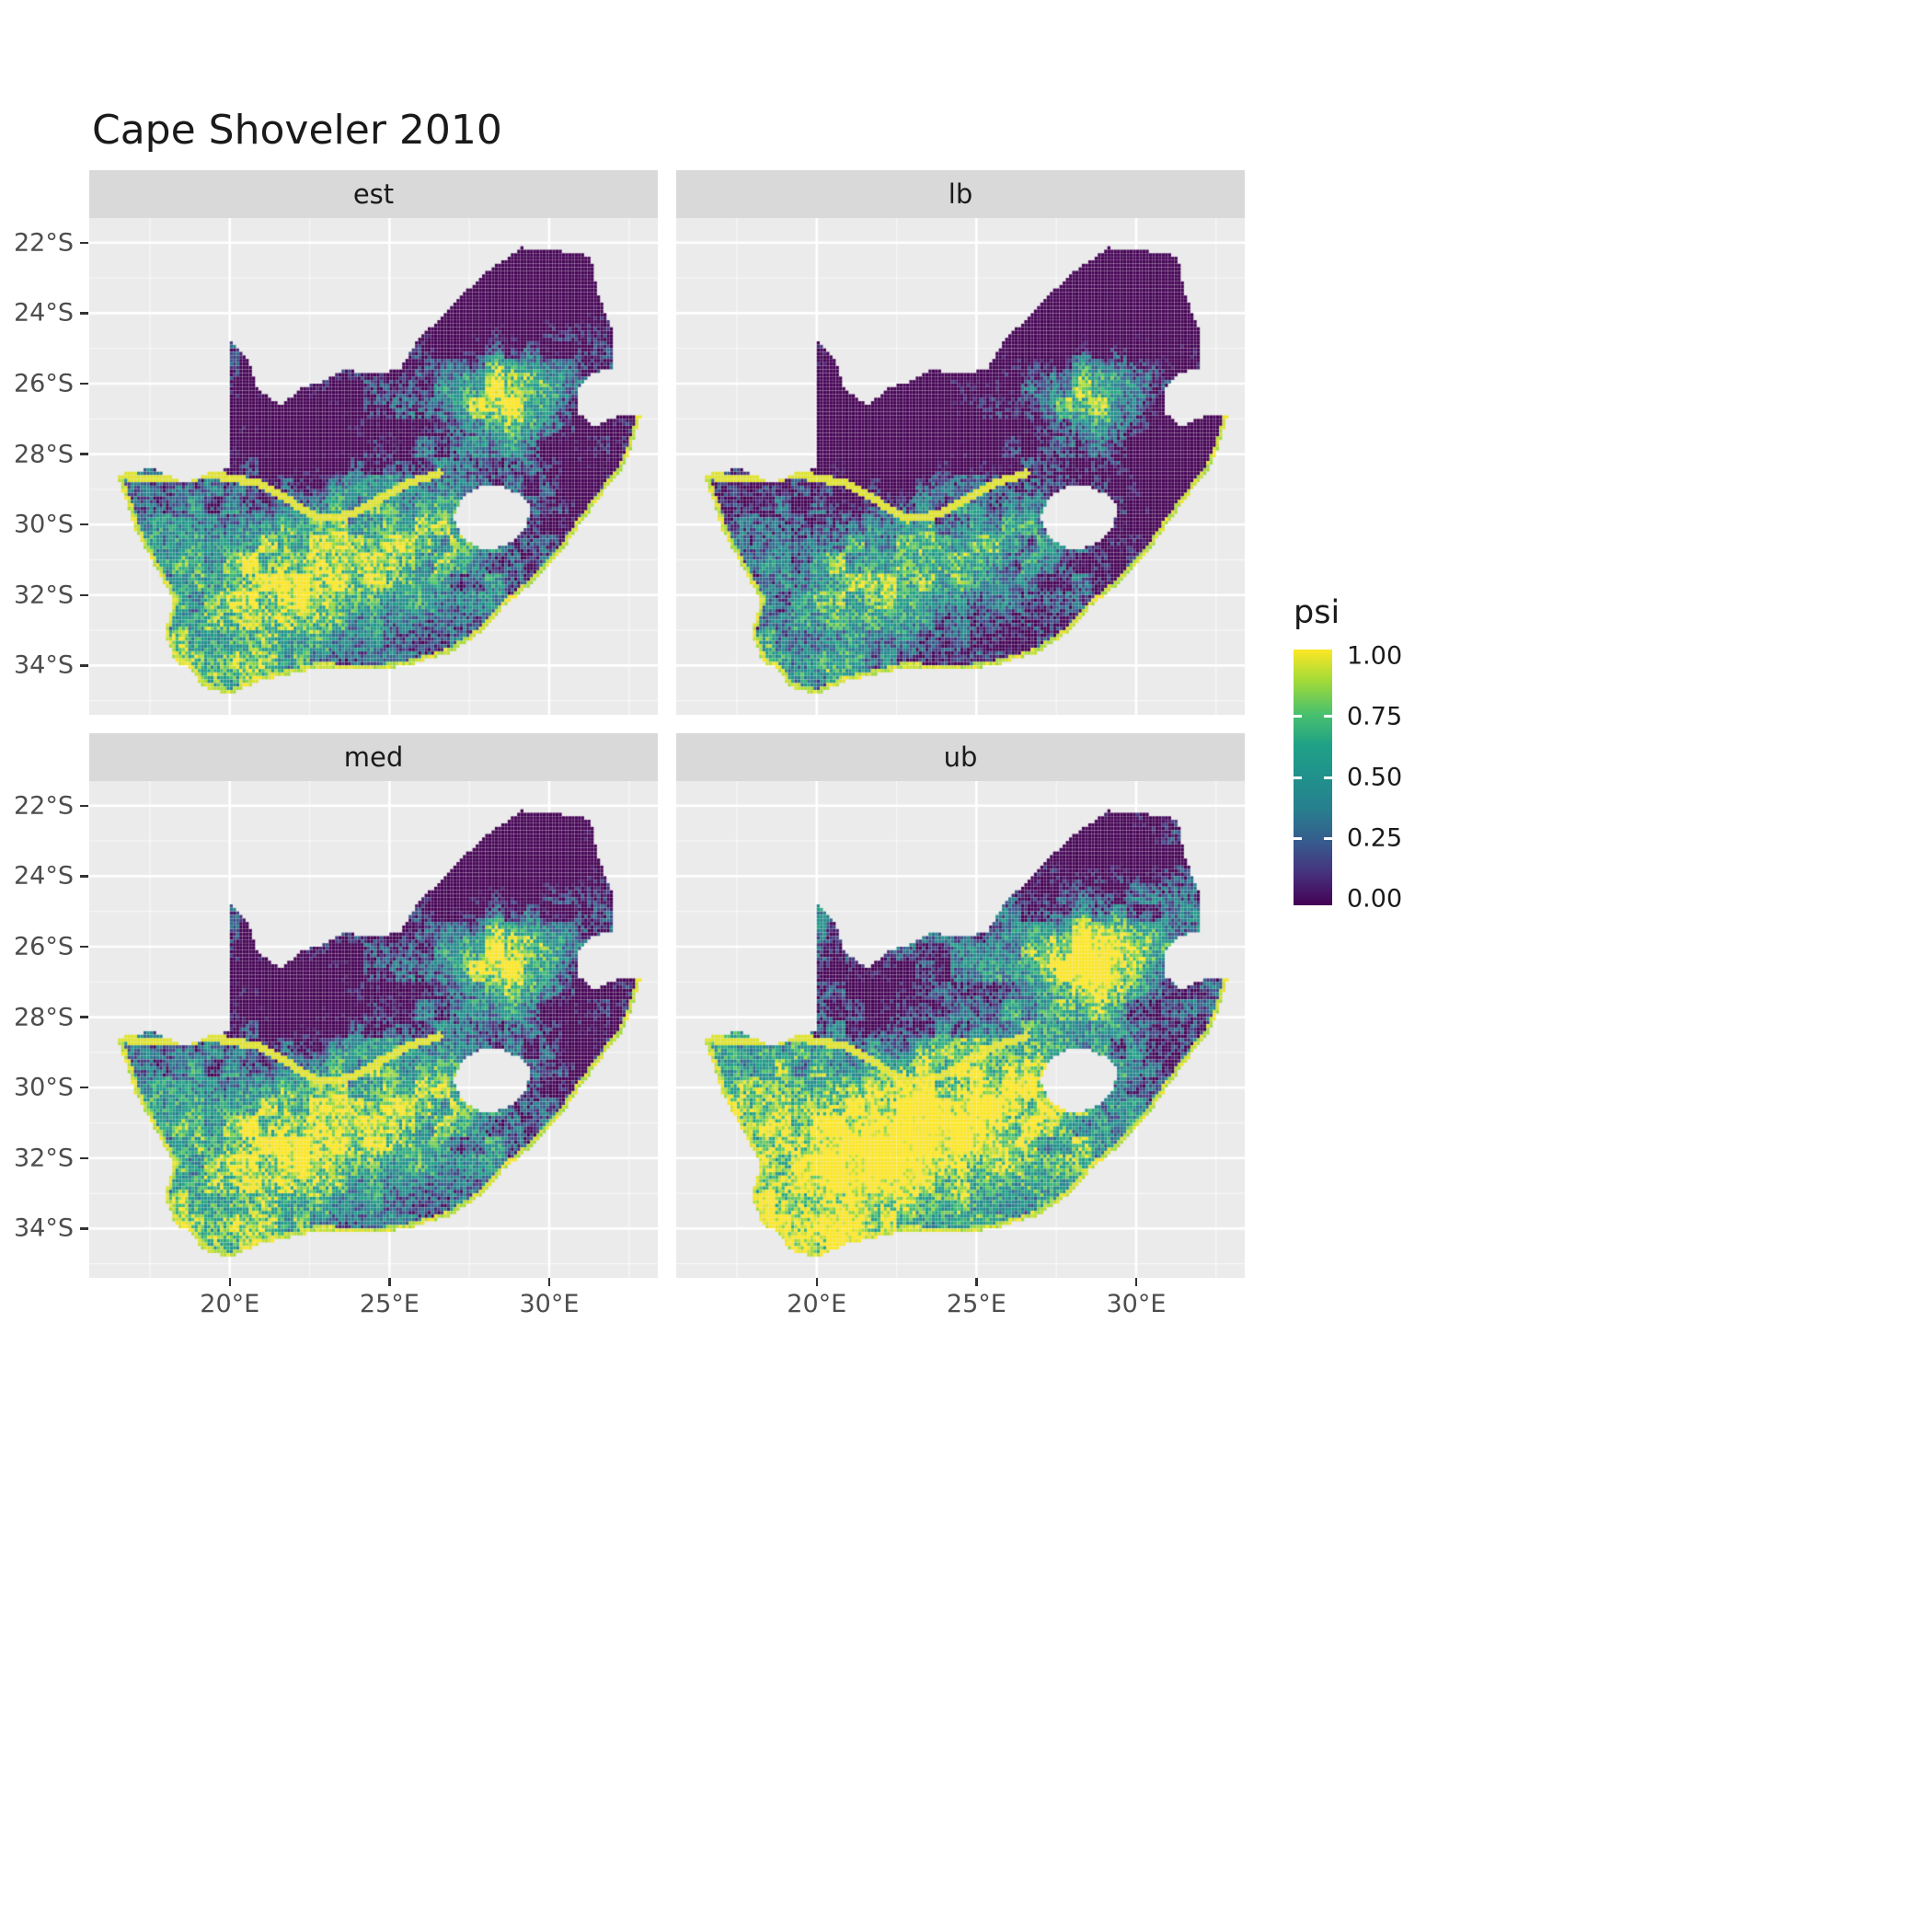 This screenshot has width=1932, height=1932. Describe the element at coordinates (960, 1029) in the screenshot. I see `facet-panel-ub` at that location.